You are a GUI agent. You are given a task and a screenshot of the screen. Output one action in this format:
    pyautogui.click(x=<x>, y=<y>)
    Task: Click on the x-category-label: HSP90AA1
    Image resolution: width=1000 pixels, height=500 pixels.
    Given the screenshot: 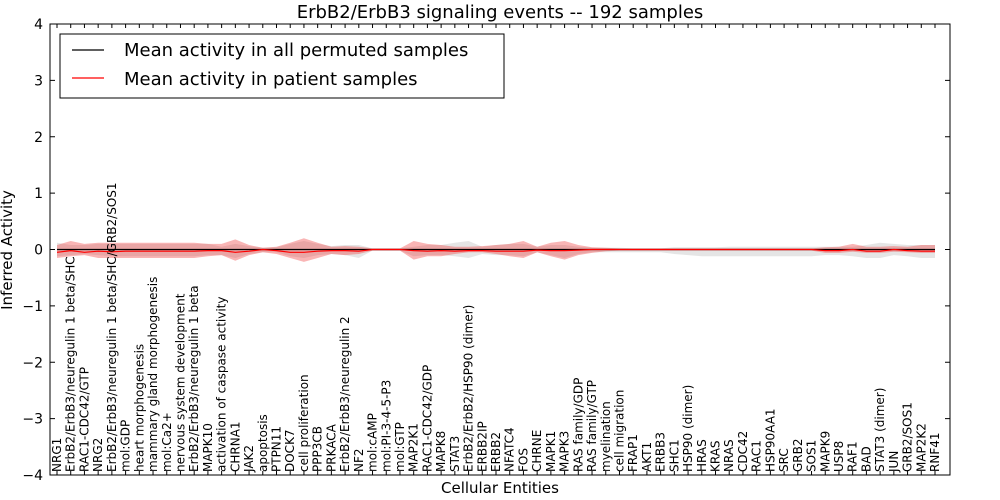 What is the action you would take?
    pyautogui.click(x=770, y=440)
    